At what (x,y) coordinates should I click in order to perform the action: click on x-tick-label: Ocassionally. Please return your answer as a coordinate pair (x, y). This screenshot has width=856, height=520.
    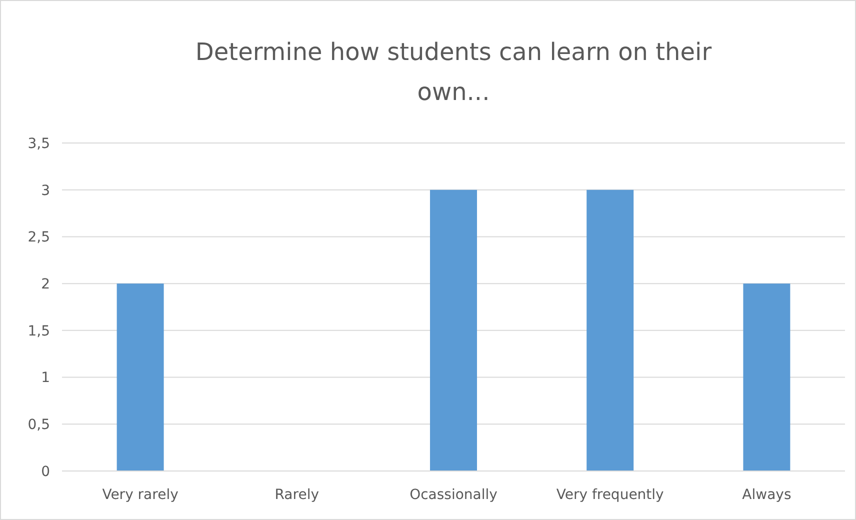
    Looking at the image, I should click on (454, 495).